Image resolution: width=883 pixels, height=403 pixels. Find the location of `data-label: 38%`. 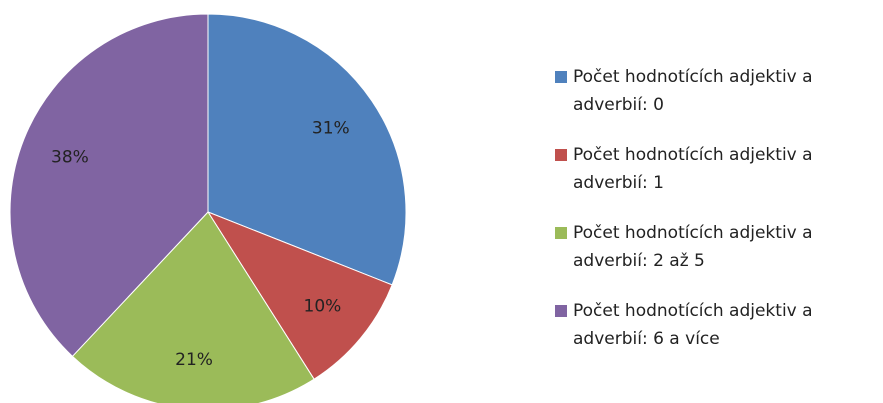

data-label: 38% is located at coordinates (70, 157).